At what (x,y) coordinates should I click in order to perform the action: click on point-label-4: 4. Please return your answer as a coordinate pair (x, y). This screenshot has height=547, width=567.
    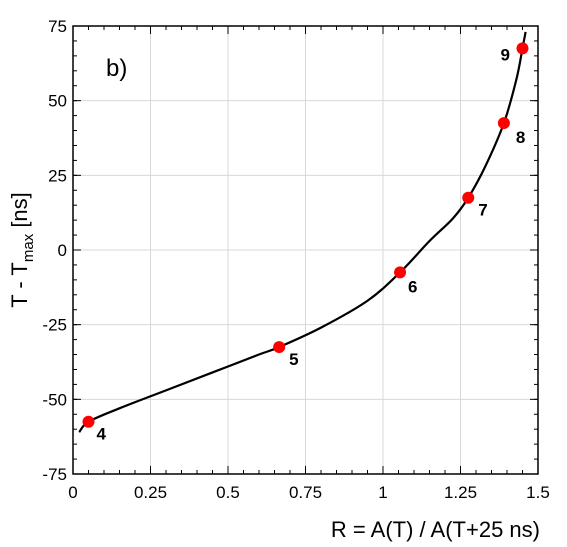
    Looking at the image, I should click on (102, 434).